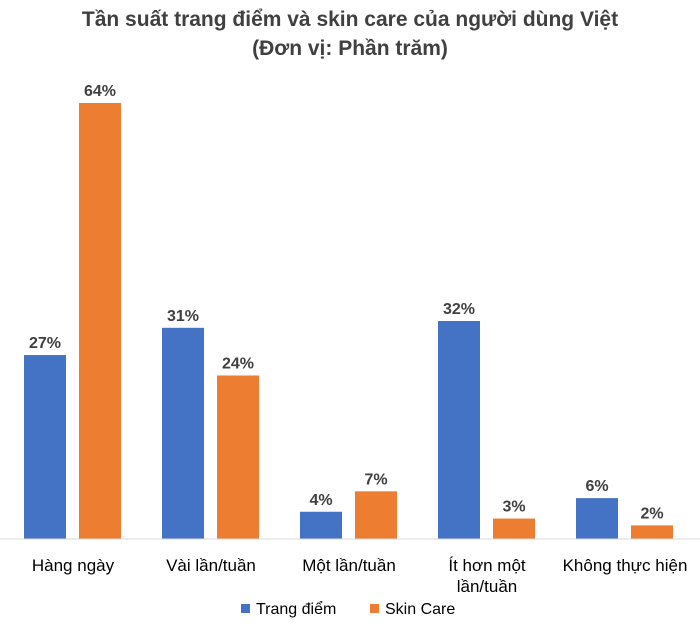 The width and height of the screenshot is (700, 626). Describe the element at coordinates (350, 48) in the screenshot. I see `chart-subtitle: (Đơn vị: Phần trăm)` at that location.